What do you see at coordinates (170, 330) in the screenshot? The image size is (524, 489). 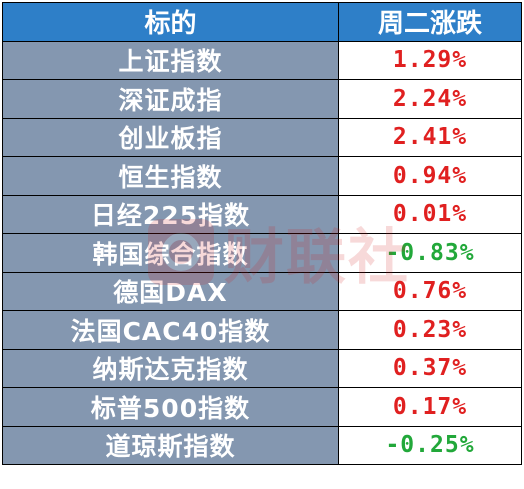 I see `index-name: 法国CAC40指数` at bounding box center [170, 330].